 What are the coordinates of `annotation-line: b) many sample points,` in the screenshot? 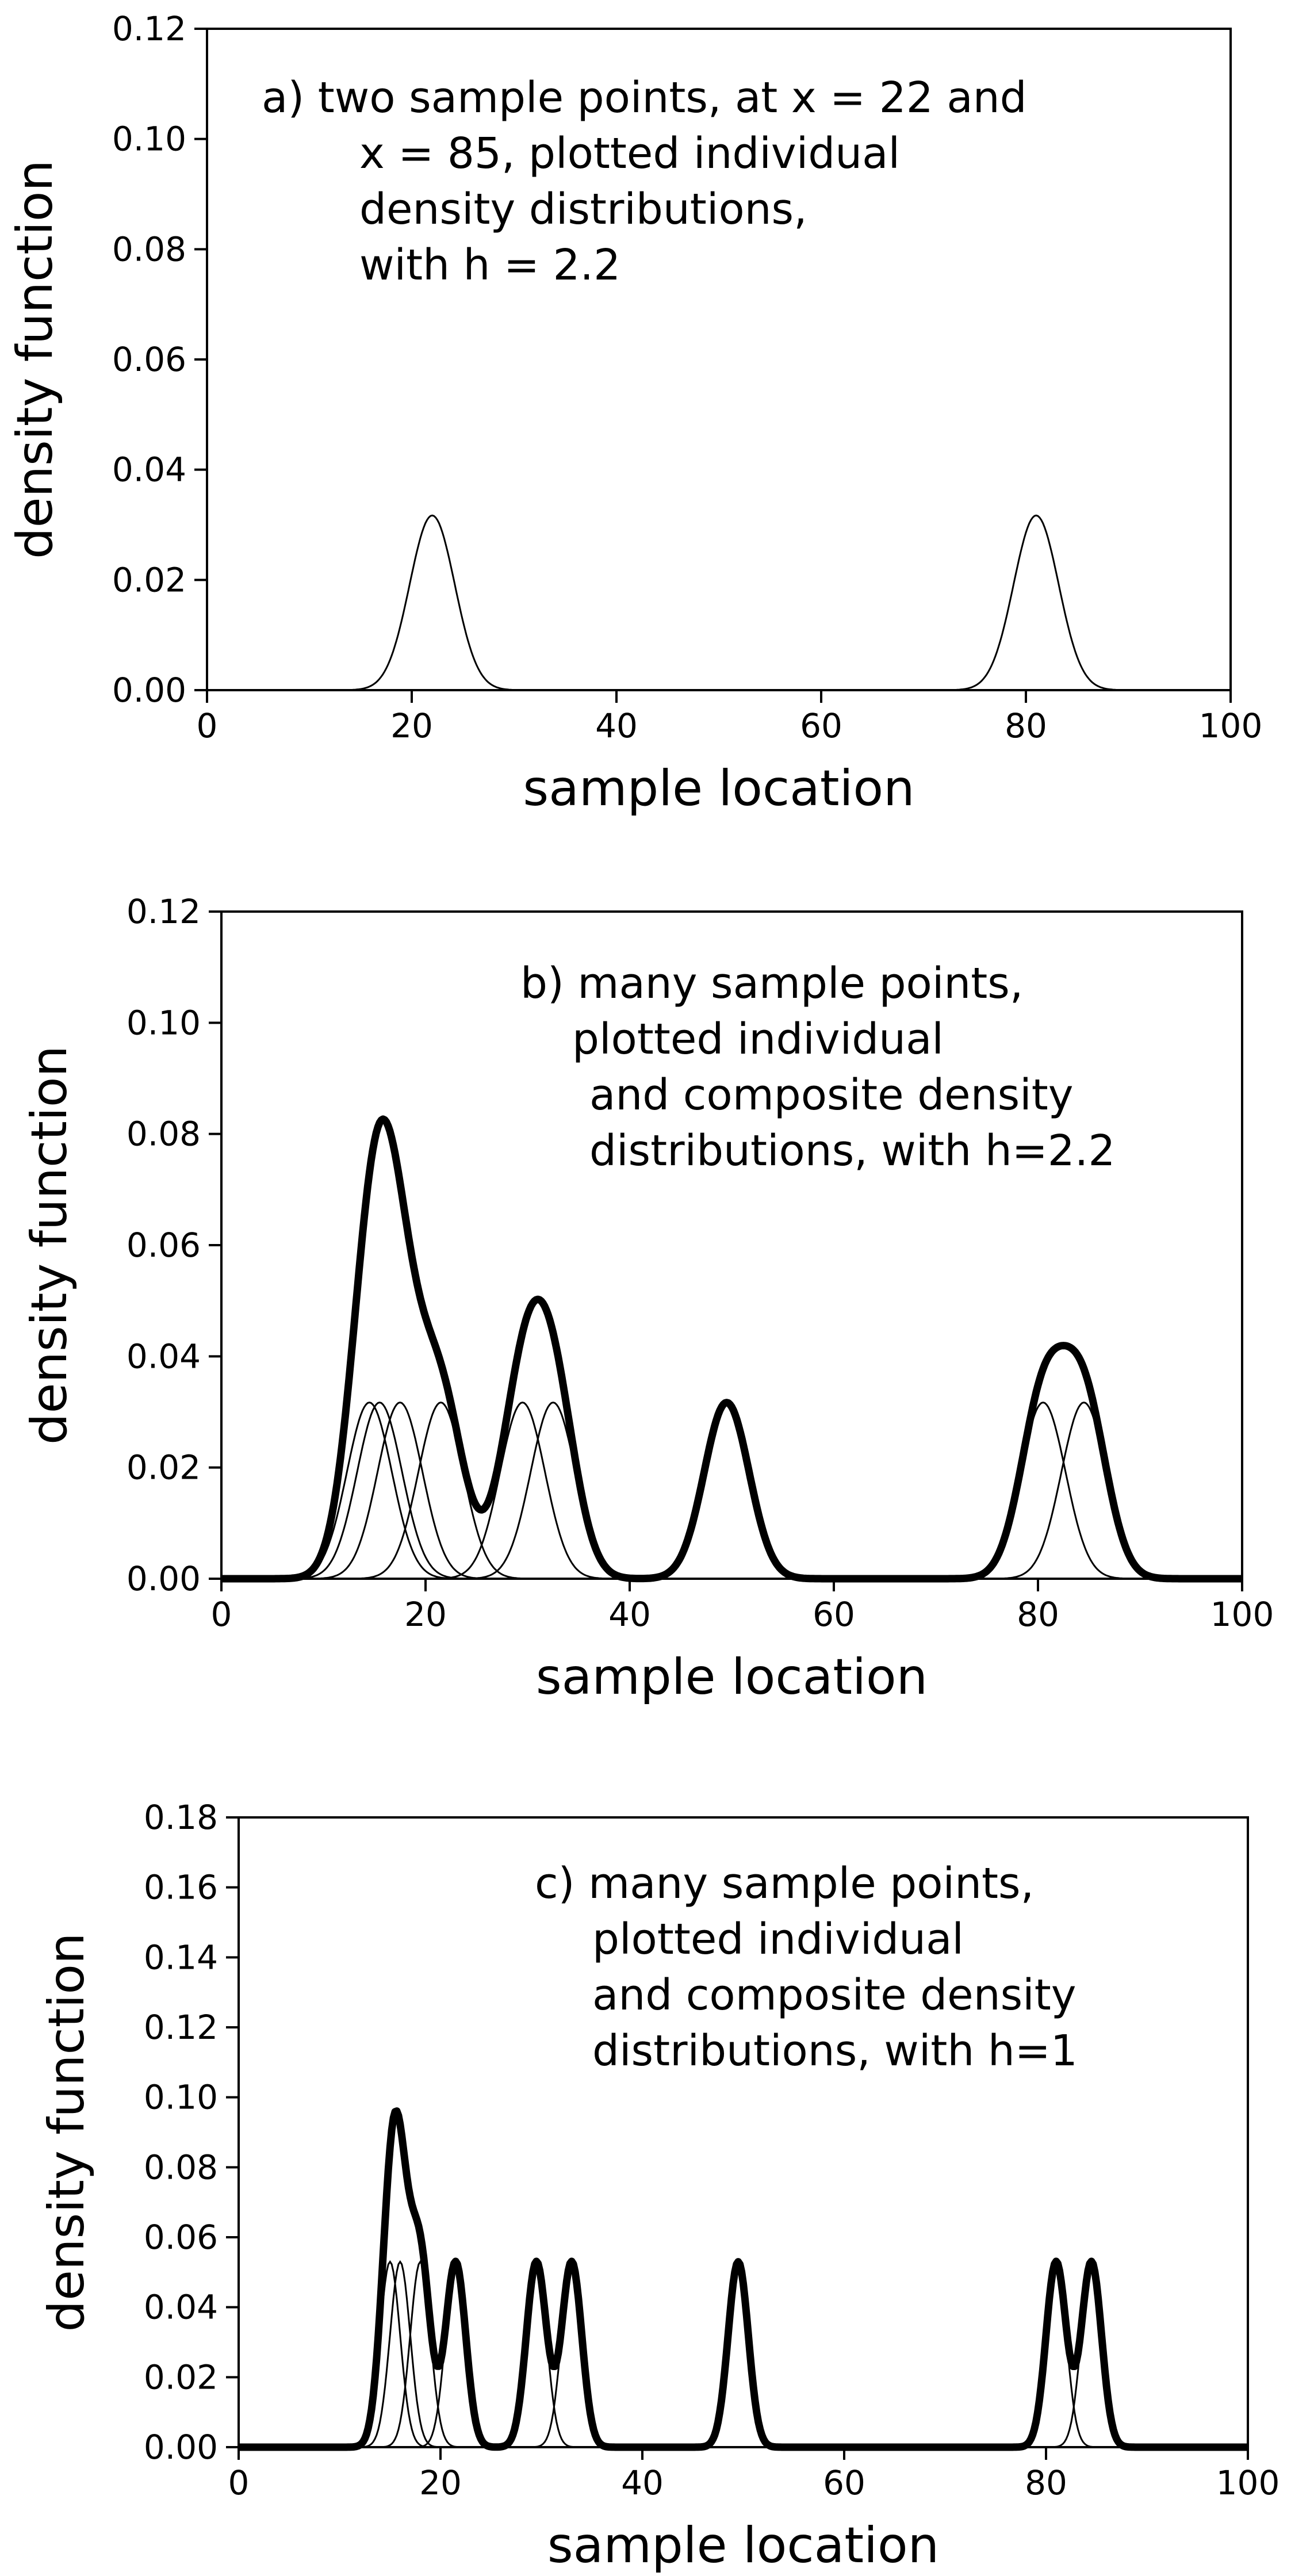 It's located at (771, 983).